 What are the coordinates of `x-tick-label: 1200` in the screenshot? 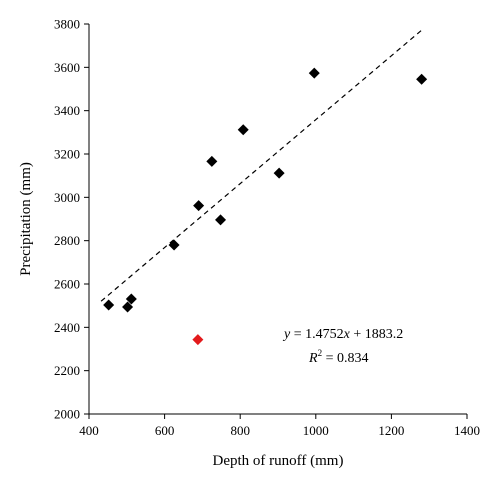 It's located at (391, 430).